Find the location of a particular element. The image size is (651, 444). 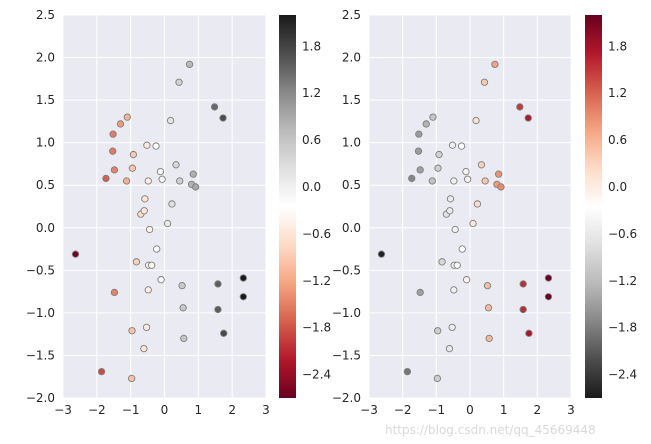

colorbar-tick-label: −1.2 is located at coordinates (622, 281).